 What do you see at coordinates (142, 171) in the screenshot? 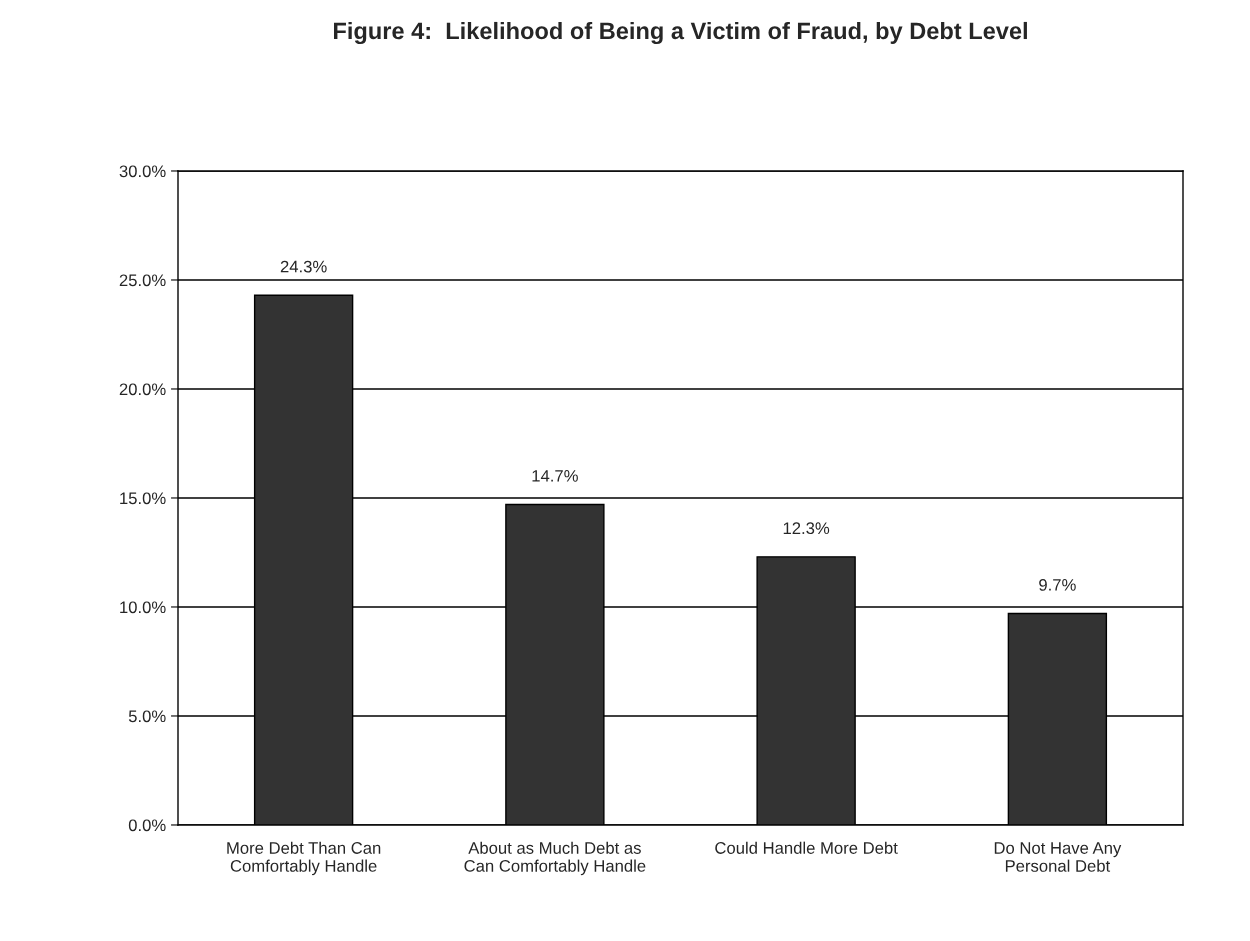
I see `y-tick-label: 30.0%` at bounding box center [142, 171].